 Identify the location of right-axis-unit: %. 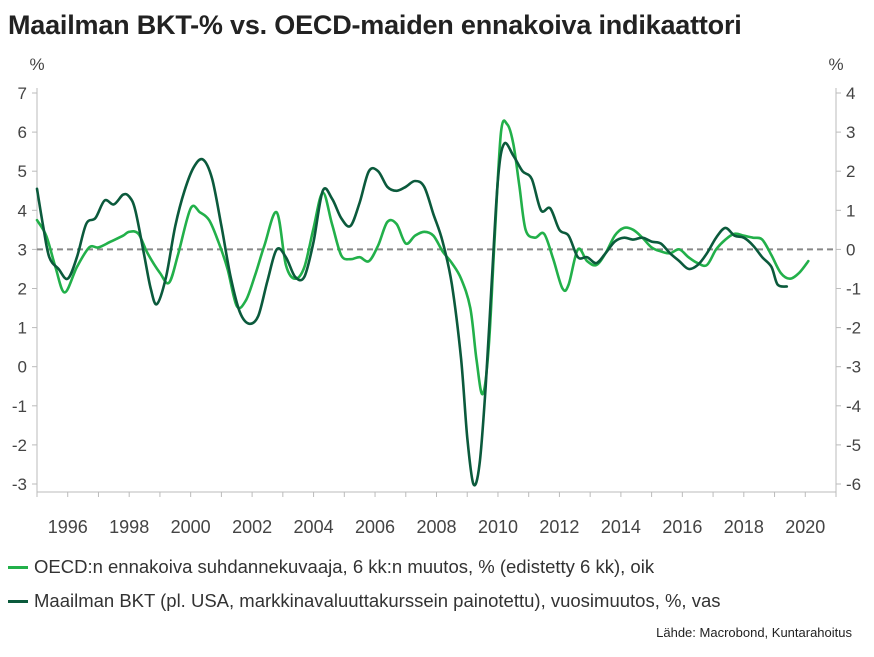
(835, 64).